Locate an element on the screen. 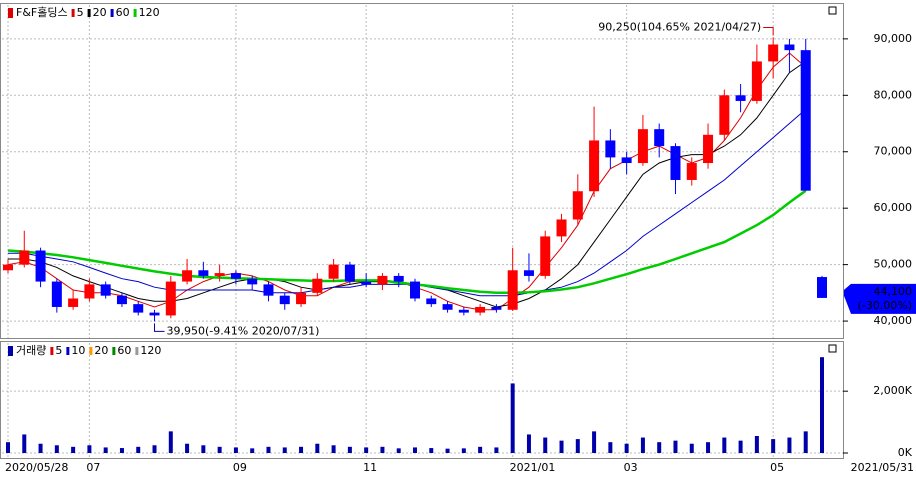 Image resolution: width=916 pixels, height=478 pixels. x-tick-label: 2020/05/28 is located at coordinates (36, 467).